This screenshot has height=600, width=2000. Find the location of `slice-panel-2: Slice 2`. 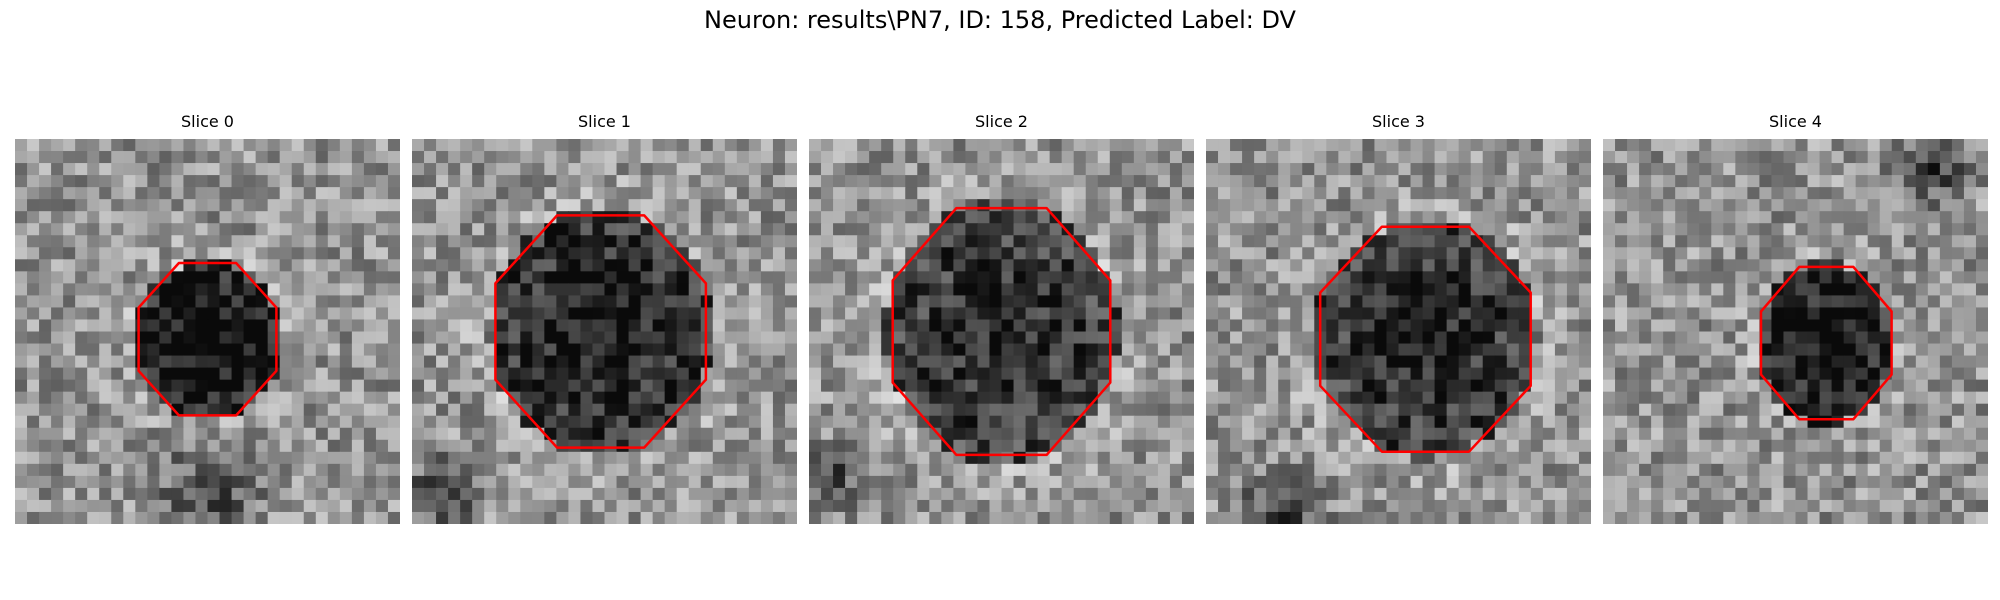

slice-panel-2: Slice 2 is located at coordinates (1001, 317).